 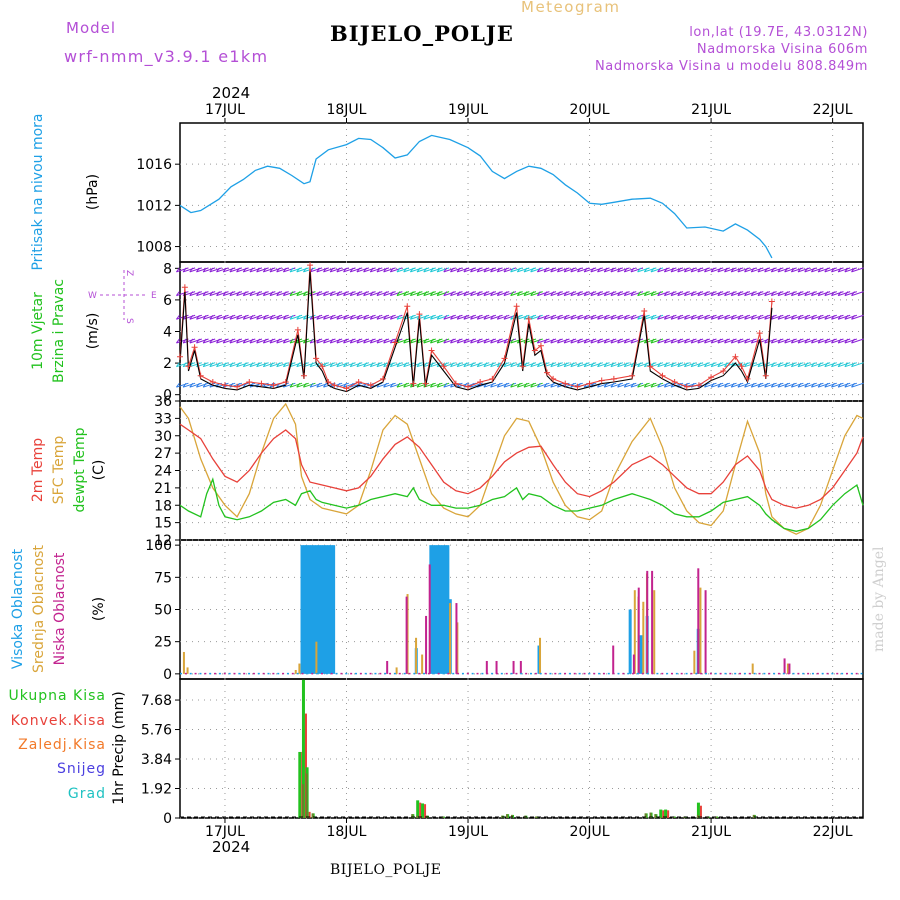 I want to click on wind-gust-line, so click(x=476, y=327).